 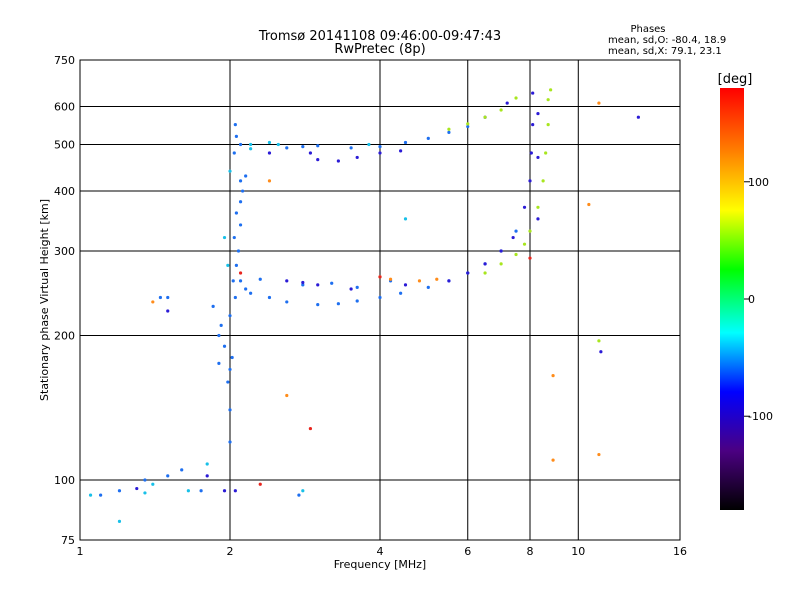 I want to click on y-tick-label: 600, so click(x=64, y=107).